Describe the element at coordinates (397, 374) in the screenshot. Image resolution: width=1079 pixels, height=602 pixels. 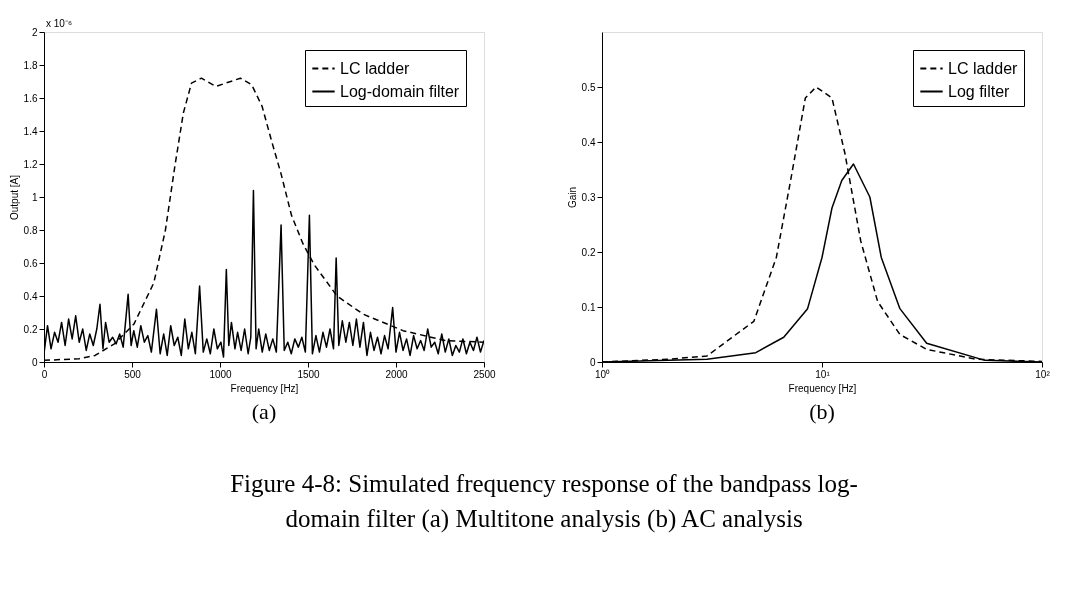
I see `x-tick-label: 2000` at that location.